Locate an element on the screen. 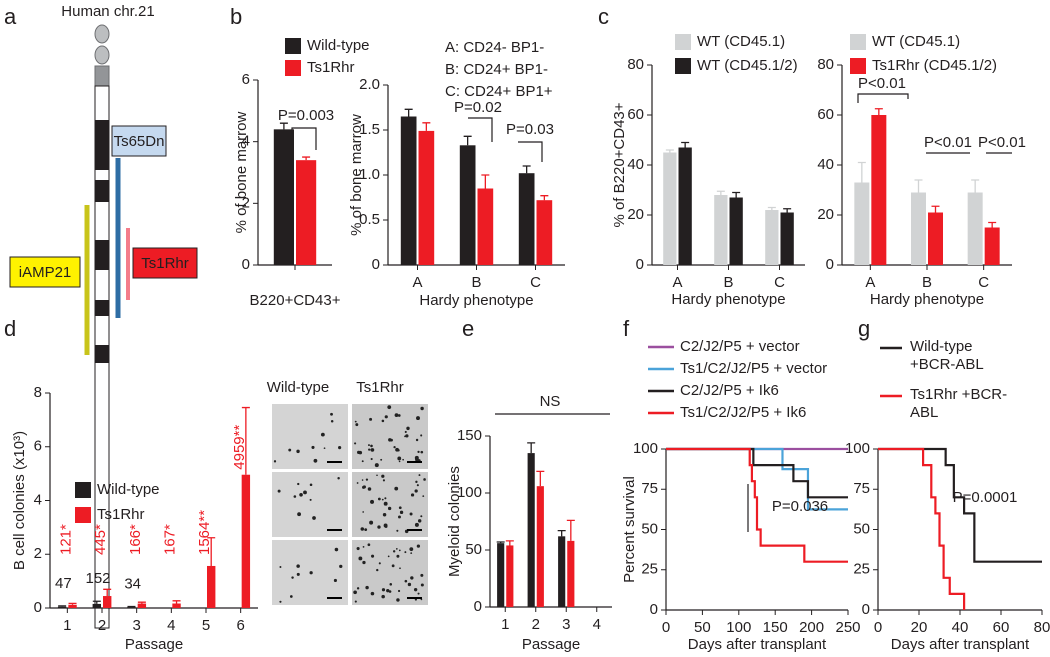 This screenshot has height=657, width=1050. x-tick-label: 250 is located at coordinates (847, 627).